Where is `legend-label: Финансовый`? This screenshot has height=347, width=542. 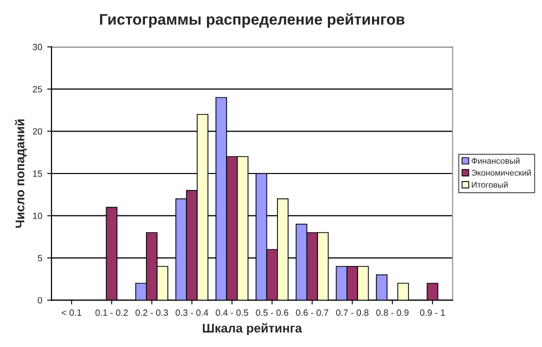 legend-label: Финансовый is located at coordinates (496, 161).